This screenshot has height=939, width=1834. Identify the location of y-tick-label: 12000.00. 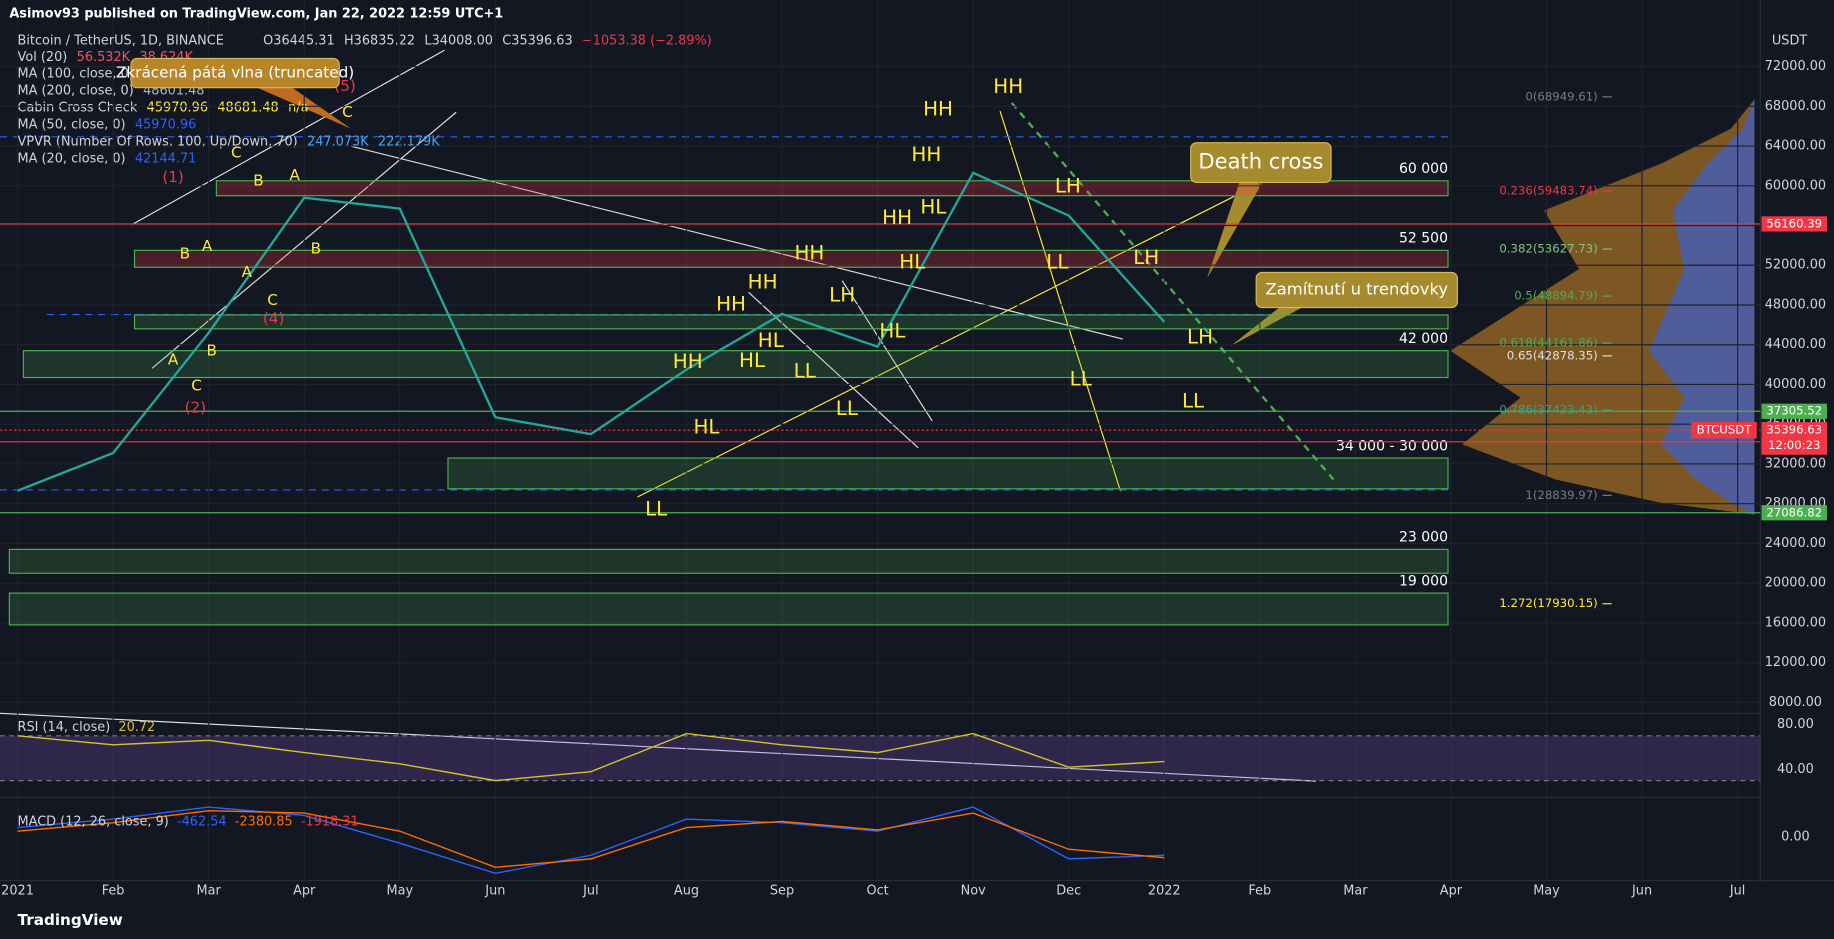
(1795, 662).